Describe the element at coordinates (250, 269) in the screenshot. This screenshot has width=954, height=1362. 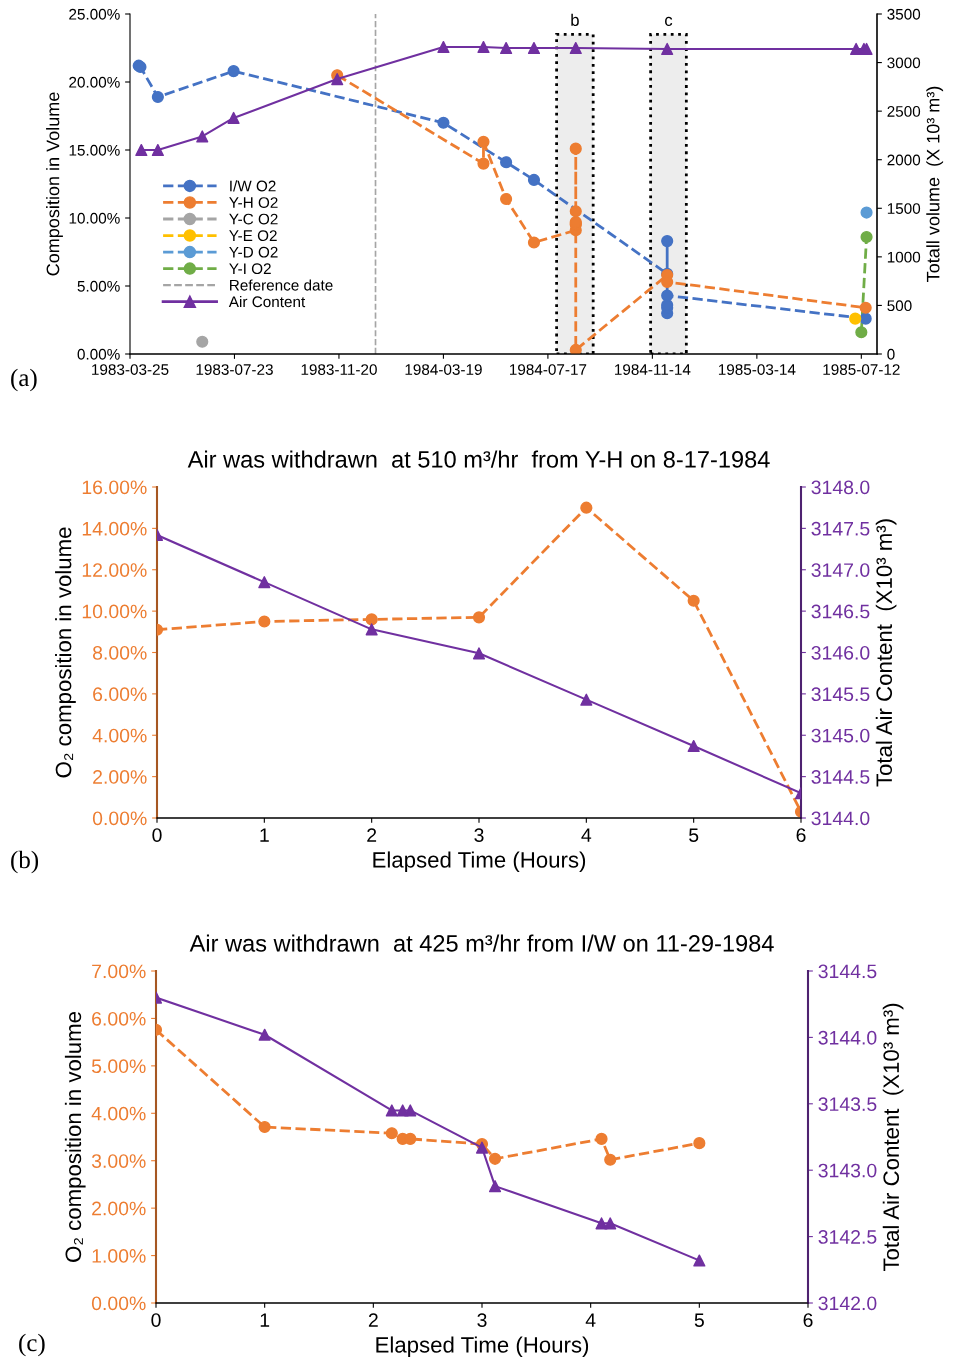
I see `legend-label: Y-I O2` at that location.